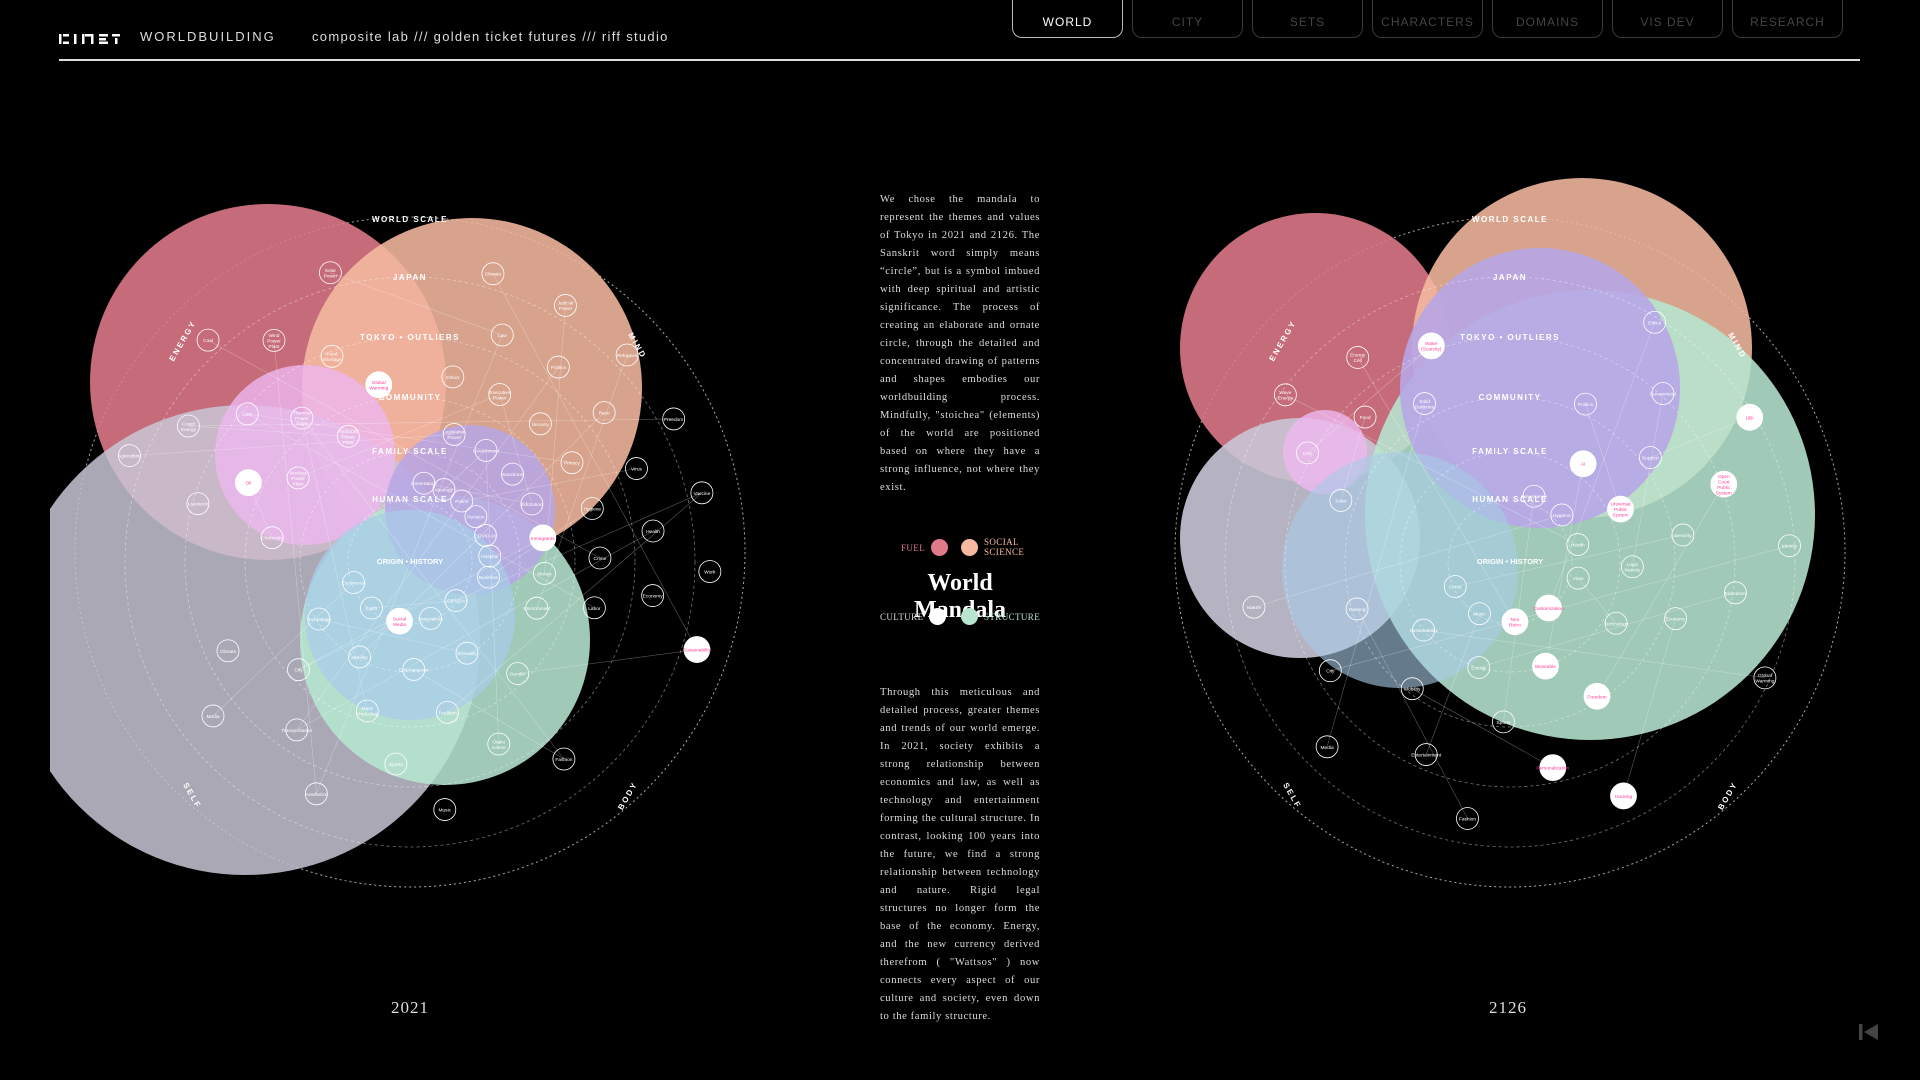  I want to click on node-city: City, so click(298, 670).